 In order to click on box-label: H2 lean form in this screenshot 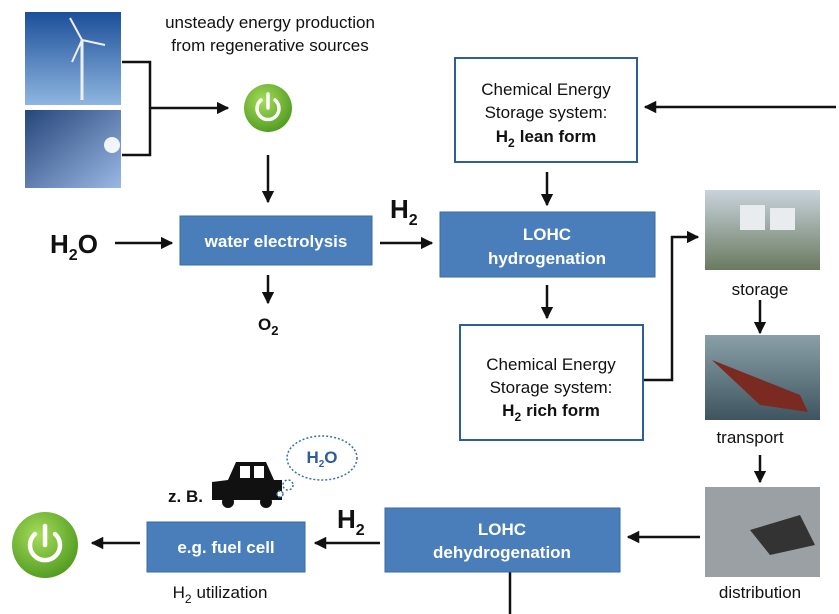, I will do `click(546, 138)`.